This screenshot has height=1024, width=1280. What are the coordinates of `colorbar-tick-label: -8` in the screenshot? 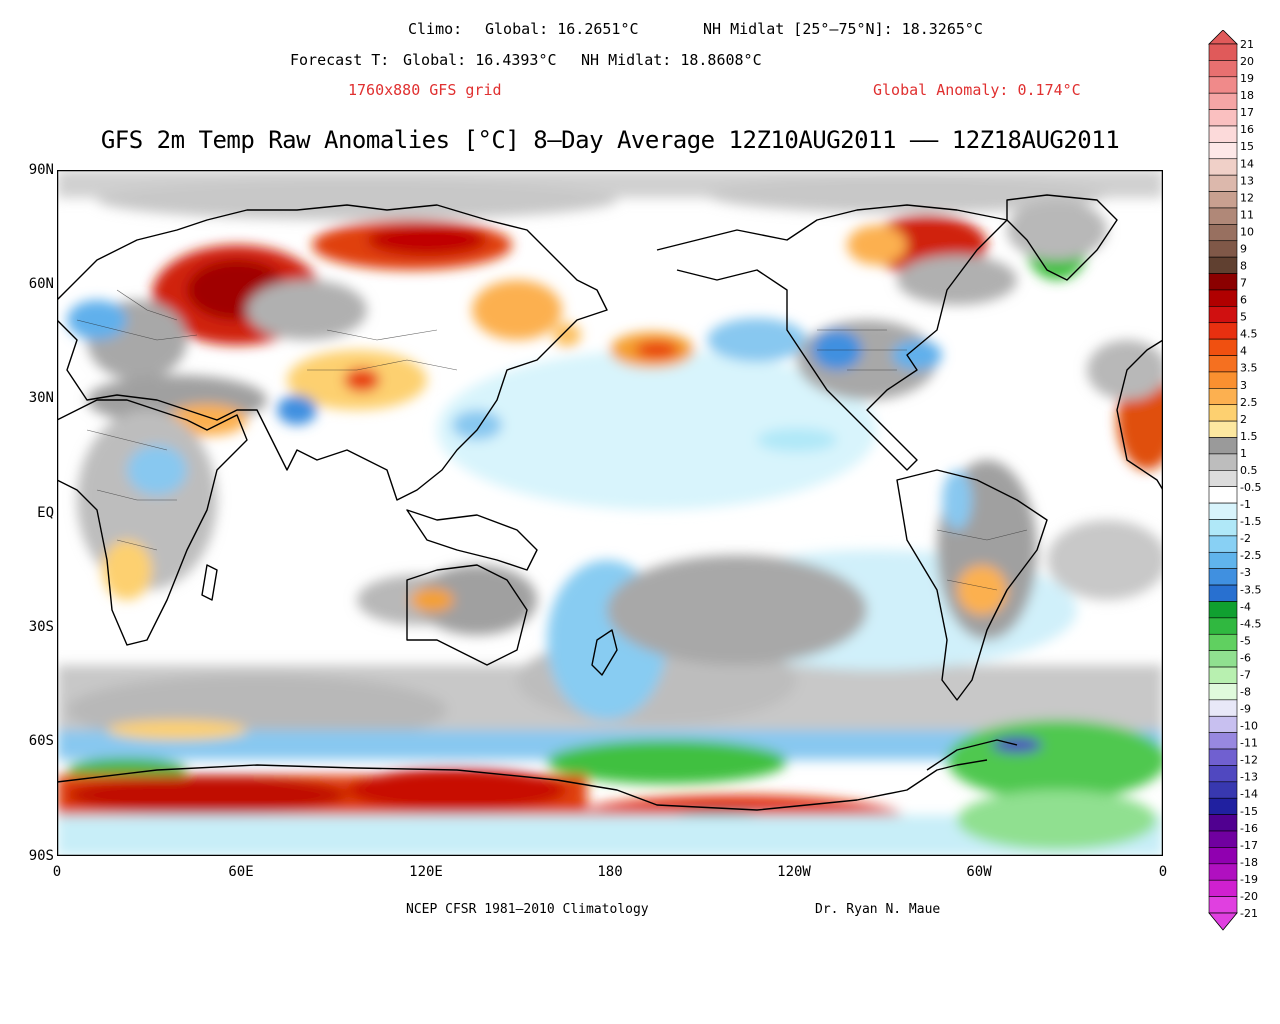 It's located at (1245, 691).